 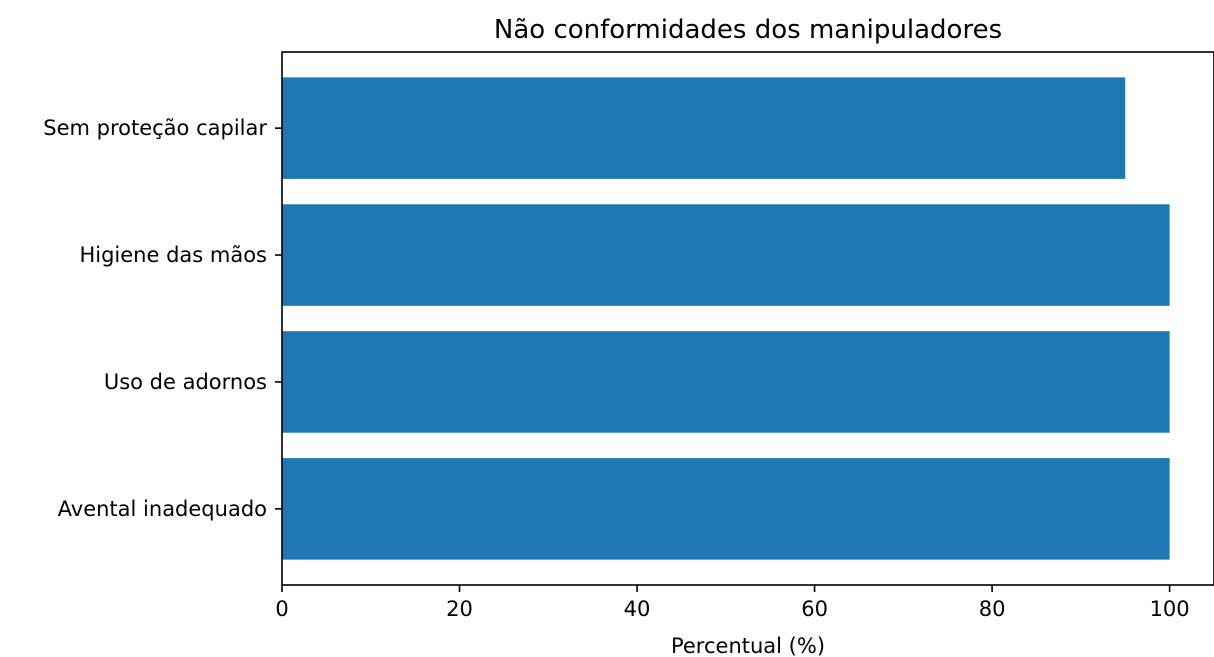 I want to click on chart-title: Não conformidades dos manipuladores, so click(x=748, y=30).